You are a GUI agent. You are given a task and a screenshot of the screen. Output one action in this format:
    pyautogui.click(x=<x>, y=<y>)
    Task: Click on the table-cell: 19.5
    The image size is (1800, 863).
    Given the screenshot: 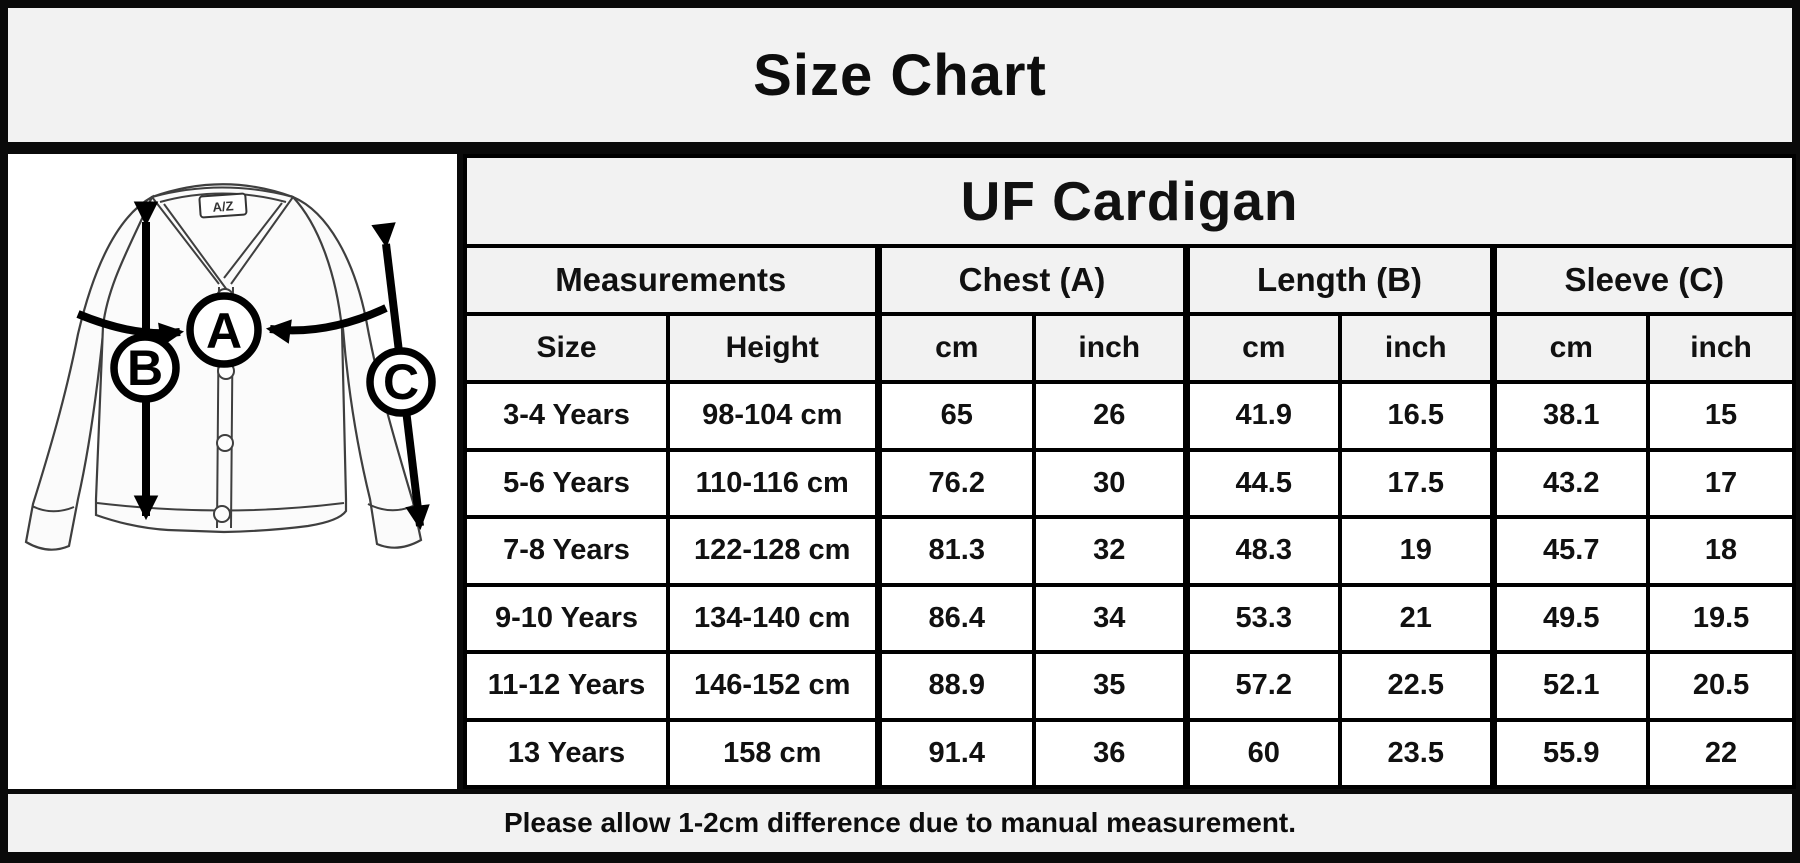 What is the action you would take?
    pyautogui.click(x=1721, y=618)
    